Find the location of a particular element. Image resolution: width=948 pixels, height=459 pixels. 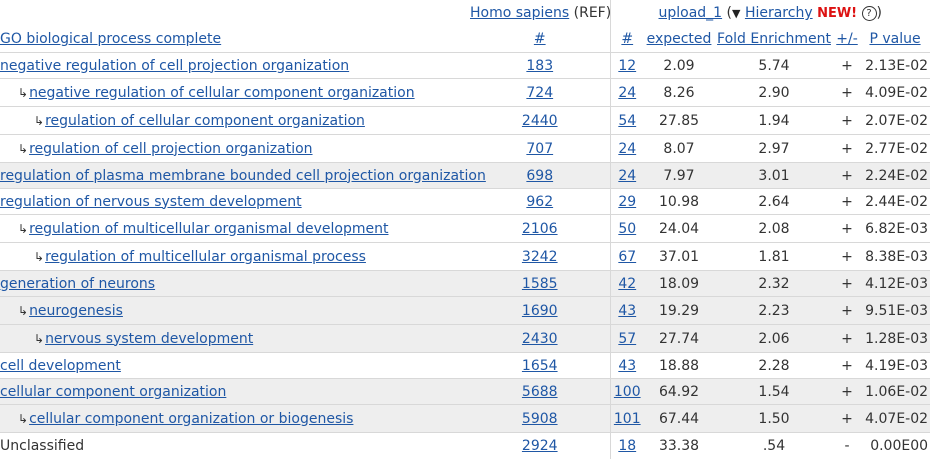

pvalue-cell: 4.12E-03 is located at coordinates (895, 283).